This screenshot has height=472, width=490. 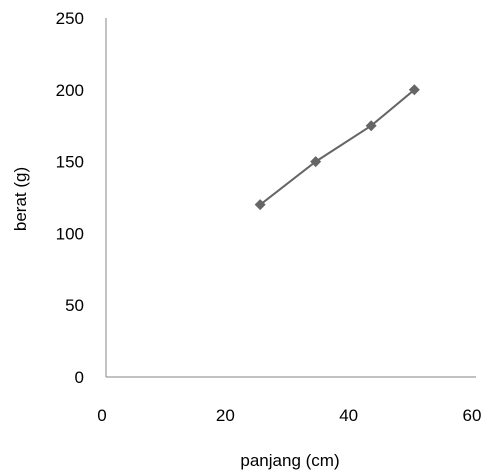 What do you see at coordinates (70, 233) in the screenshot?
I see `y-tick-label: 100` at bounding box center [70, 233].